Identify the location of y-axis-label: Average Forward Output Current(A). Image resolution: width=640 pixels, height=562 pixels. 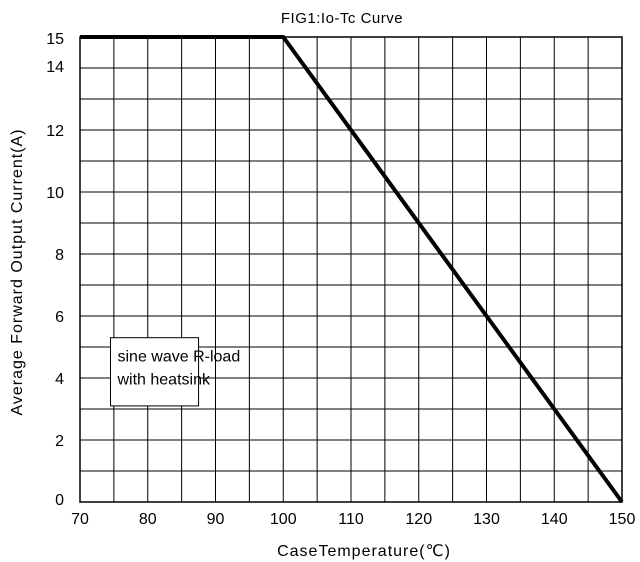
(17, 271).